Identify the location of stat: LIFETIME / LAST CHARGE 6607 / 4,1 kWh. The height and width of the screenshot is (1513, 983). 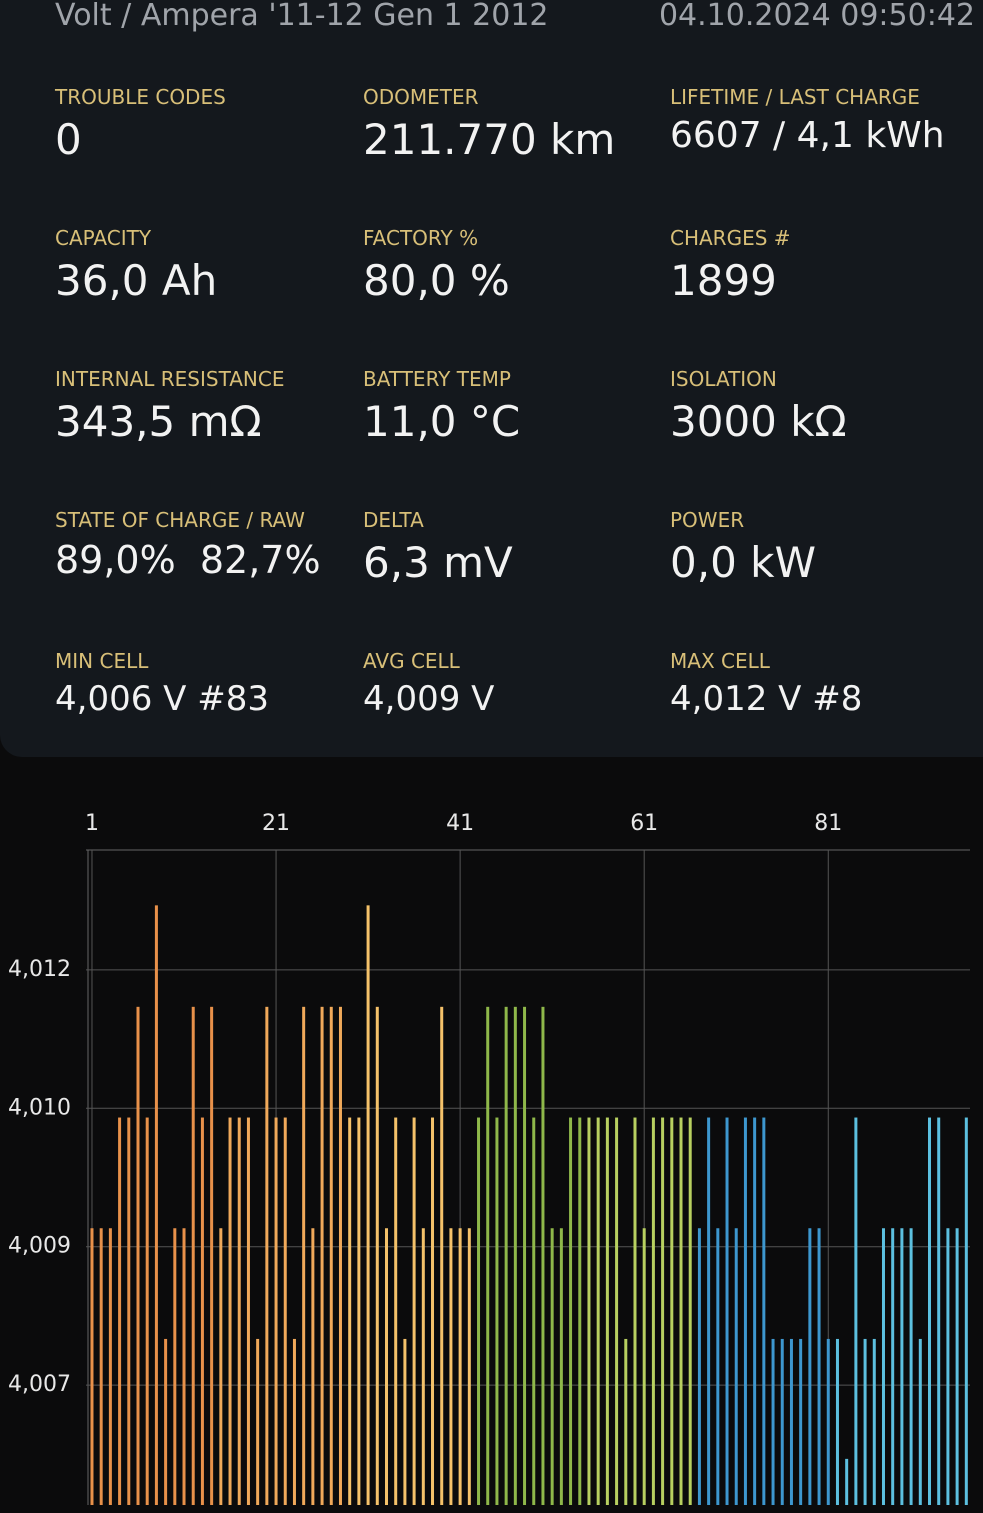
(807, 120).